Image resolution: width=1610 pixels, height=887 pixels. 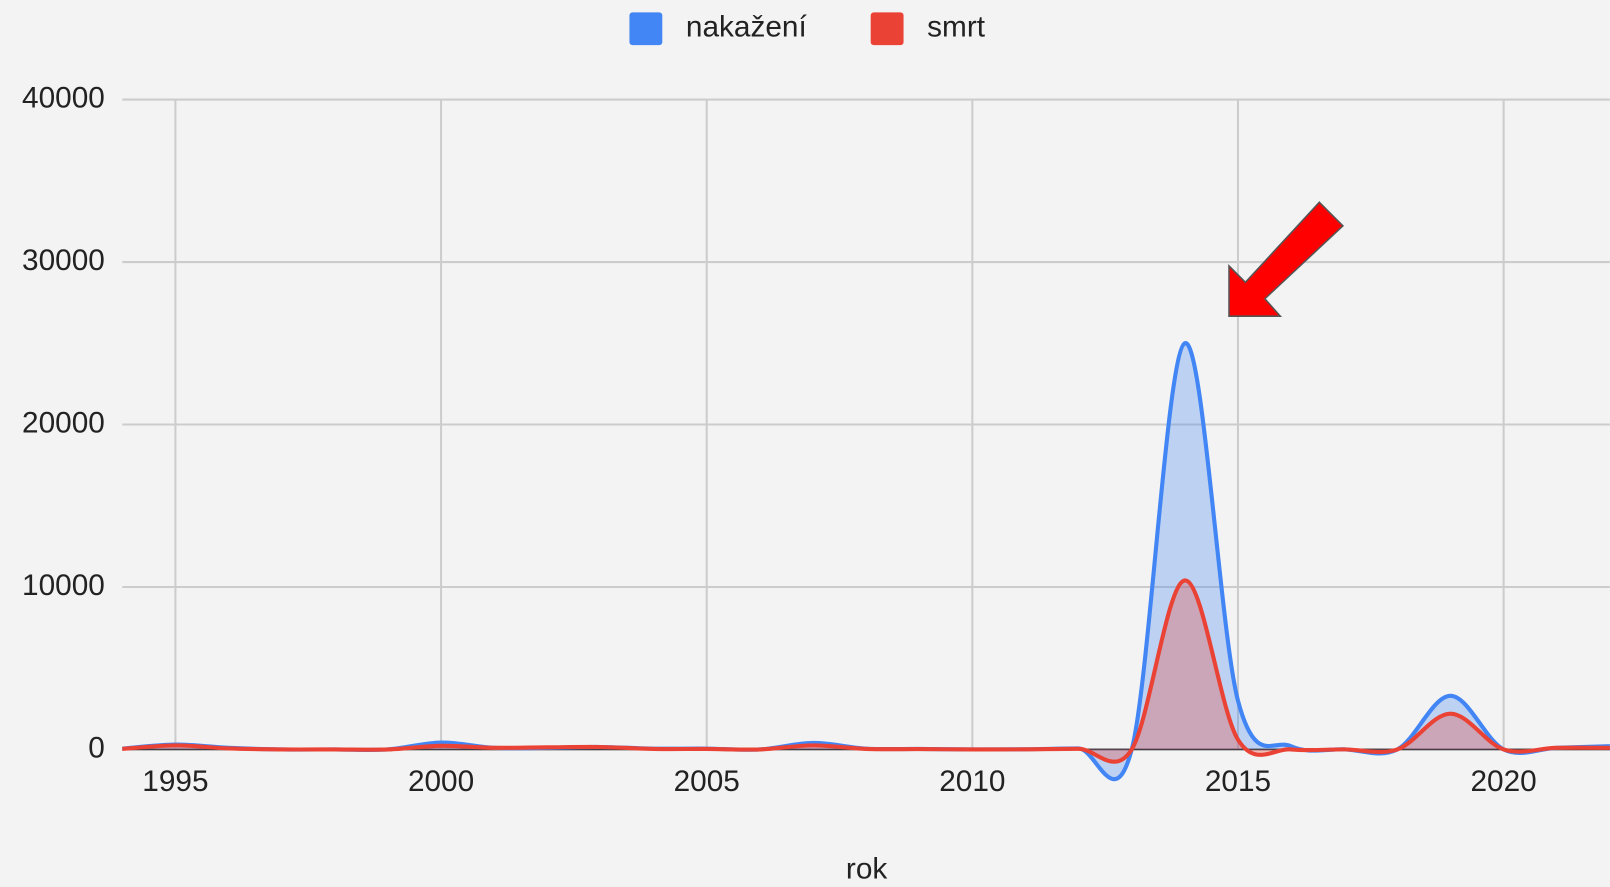 I want to click on x-tick-label: 2020, so click(x=1504, y=781).